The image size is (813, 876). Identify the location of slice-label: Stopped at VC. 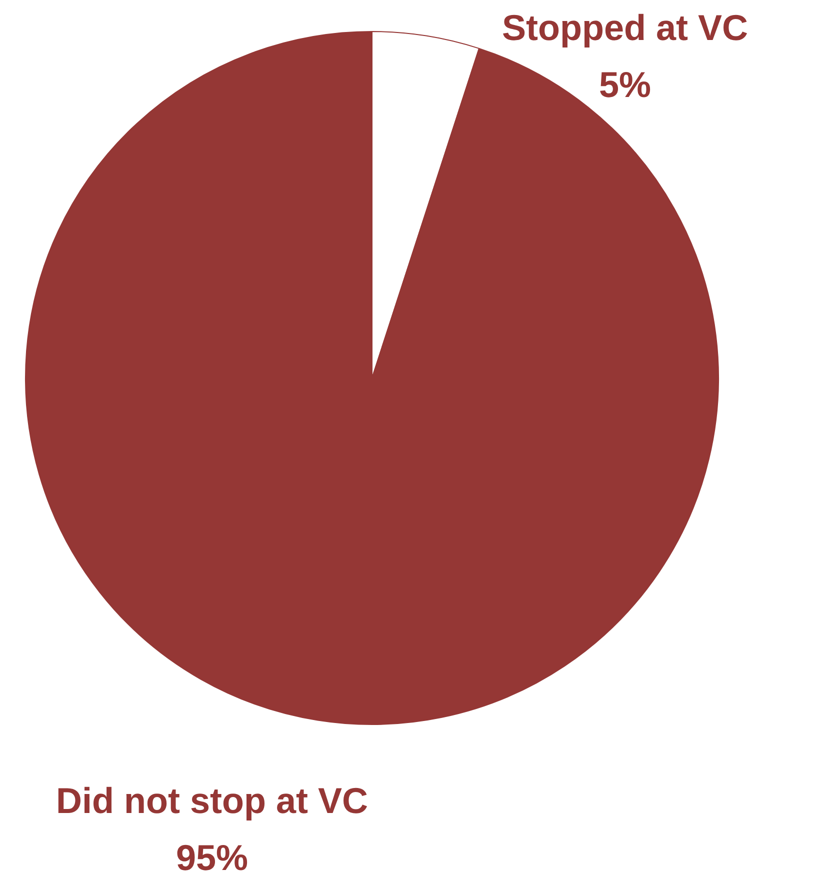
(625, 27).